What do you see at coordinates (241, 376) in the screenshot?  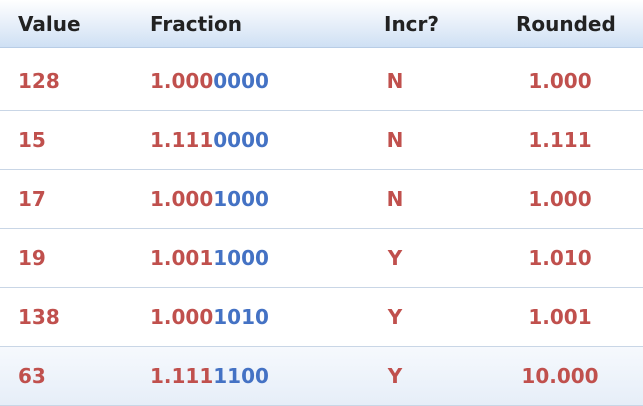 I see `fraction-tail: 1100` at bounding box center [241, 376].